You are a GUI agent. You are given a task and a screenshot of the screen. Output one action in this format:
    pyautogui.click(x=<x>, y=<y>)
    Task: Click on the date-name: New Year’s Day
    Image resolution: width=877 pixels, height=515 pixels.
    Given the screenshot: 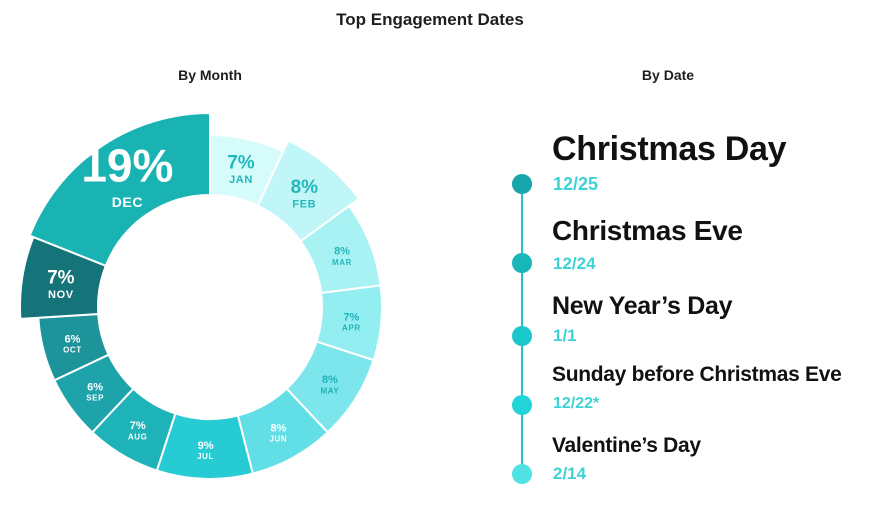 What is the action you would take?
    pyautogui.click(x=642, y=306)
    